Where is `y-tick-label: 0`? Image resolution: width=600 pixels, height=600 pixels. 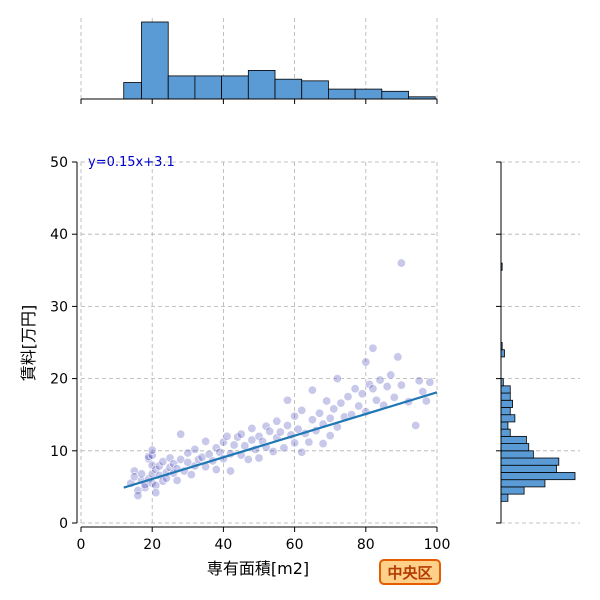 y-tick-label: 0 is located at coordinates (63, 524).